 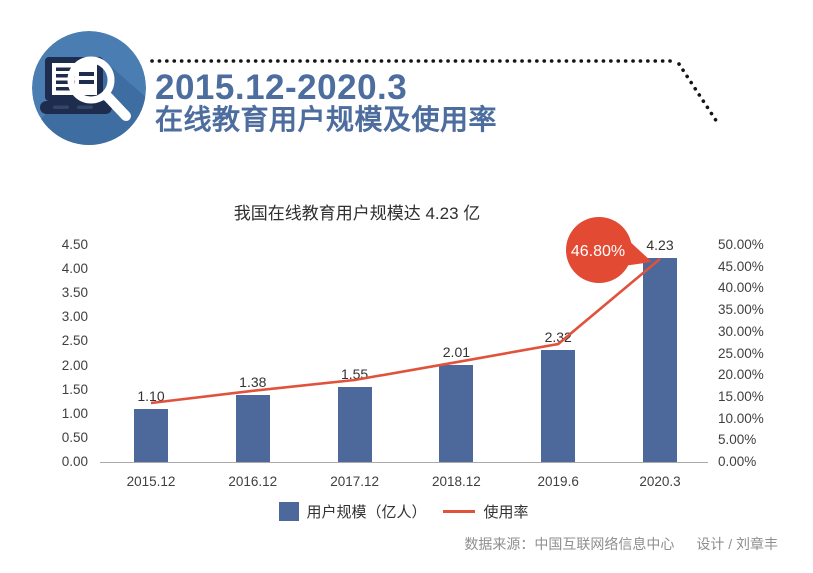 What do you see at coordinates (74, 461) in the screenshot?
I see `y-left-tick: 0.00` at bounding box center [74, 461].